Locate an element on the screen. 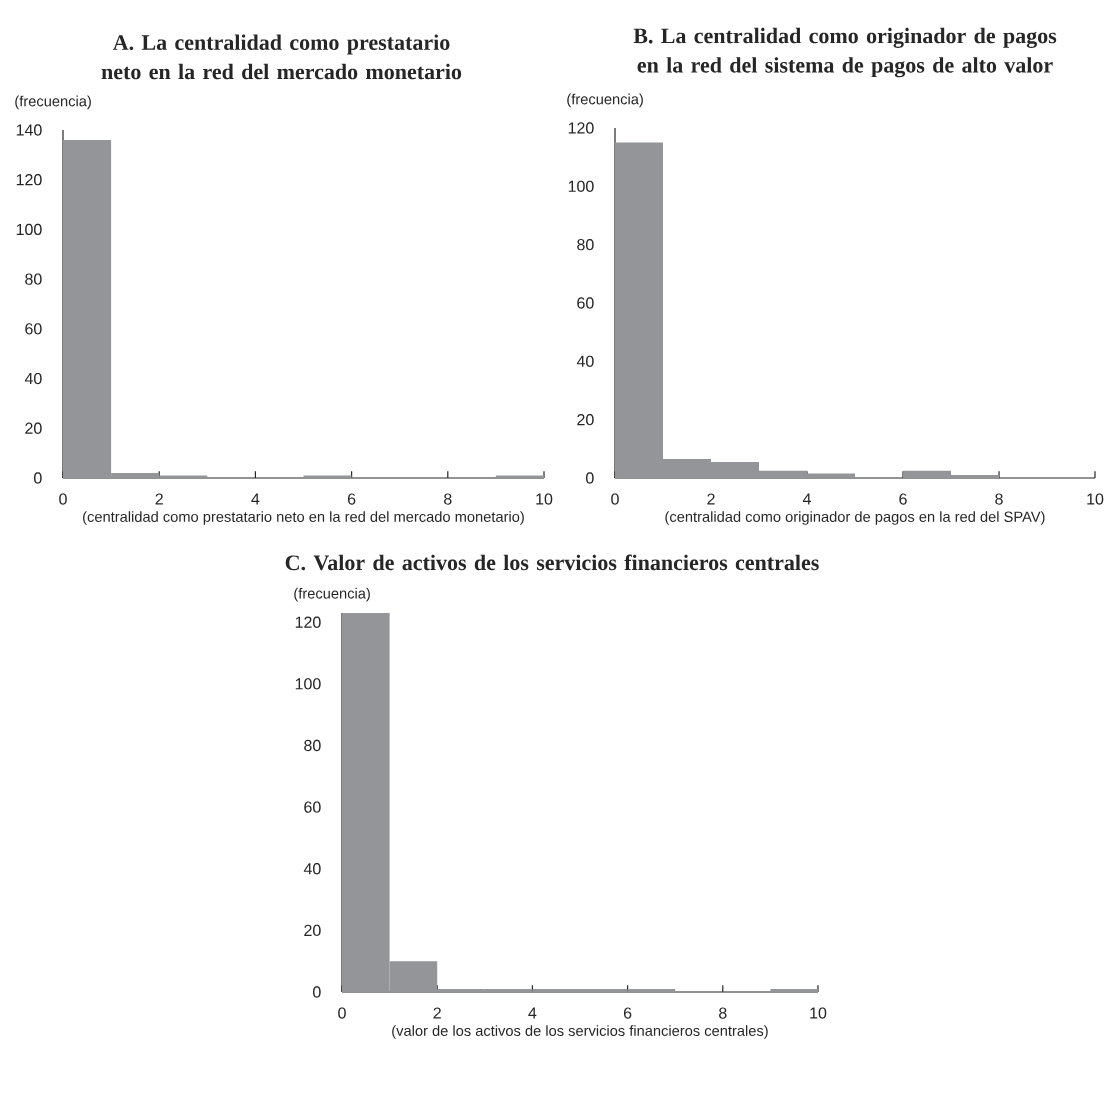  x-axis-title: (centralidad como prestatario neto en la red del mercado monetario) is located at coordinates (303, 518).